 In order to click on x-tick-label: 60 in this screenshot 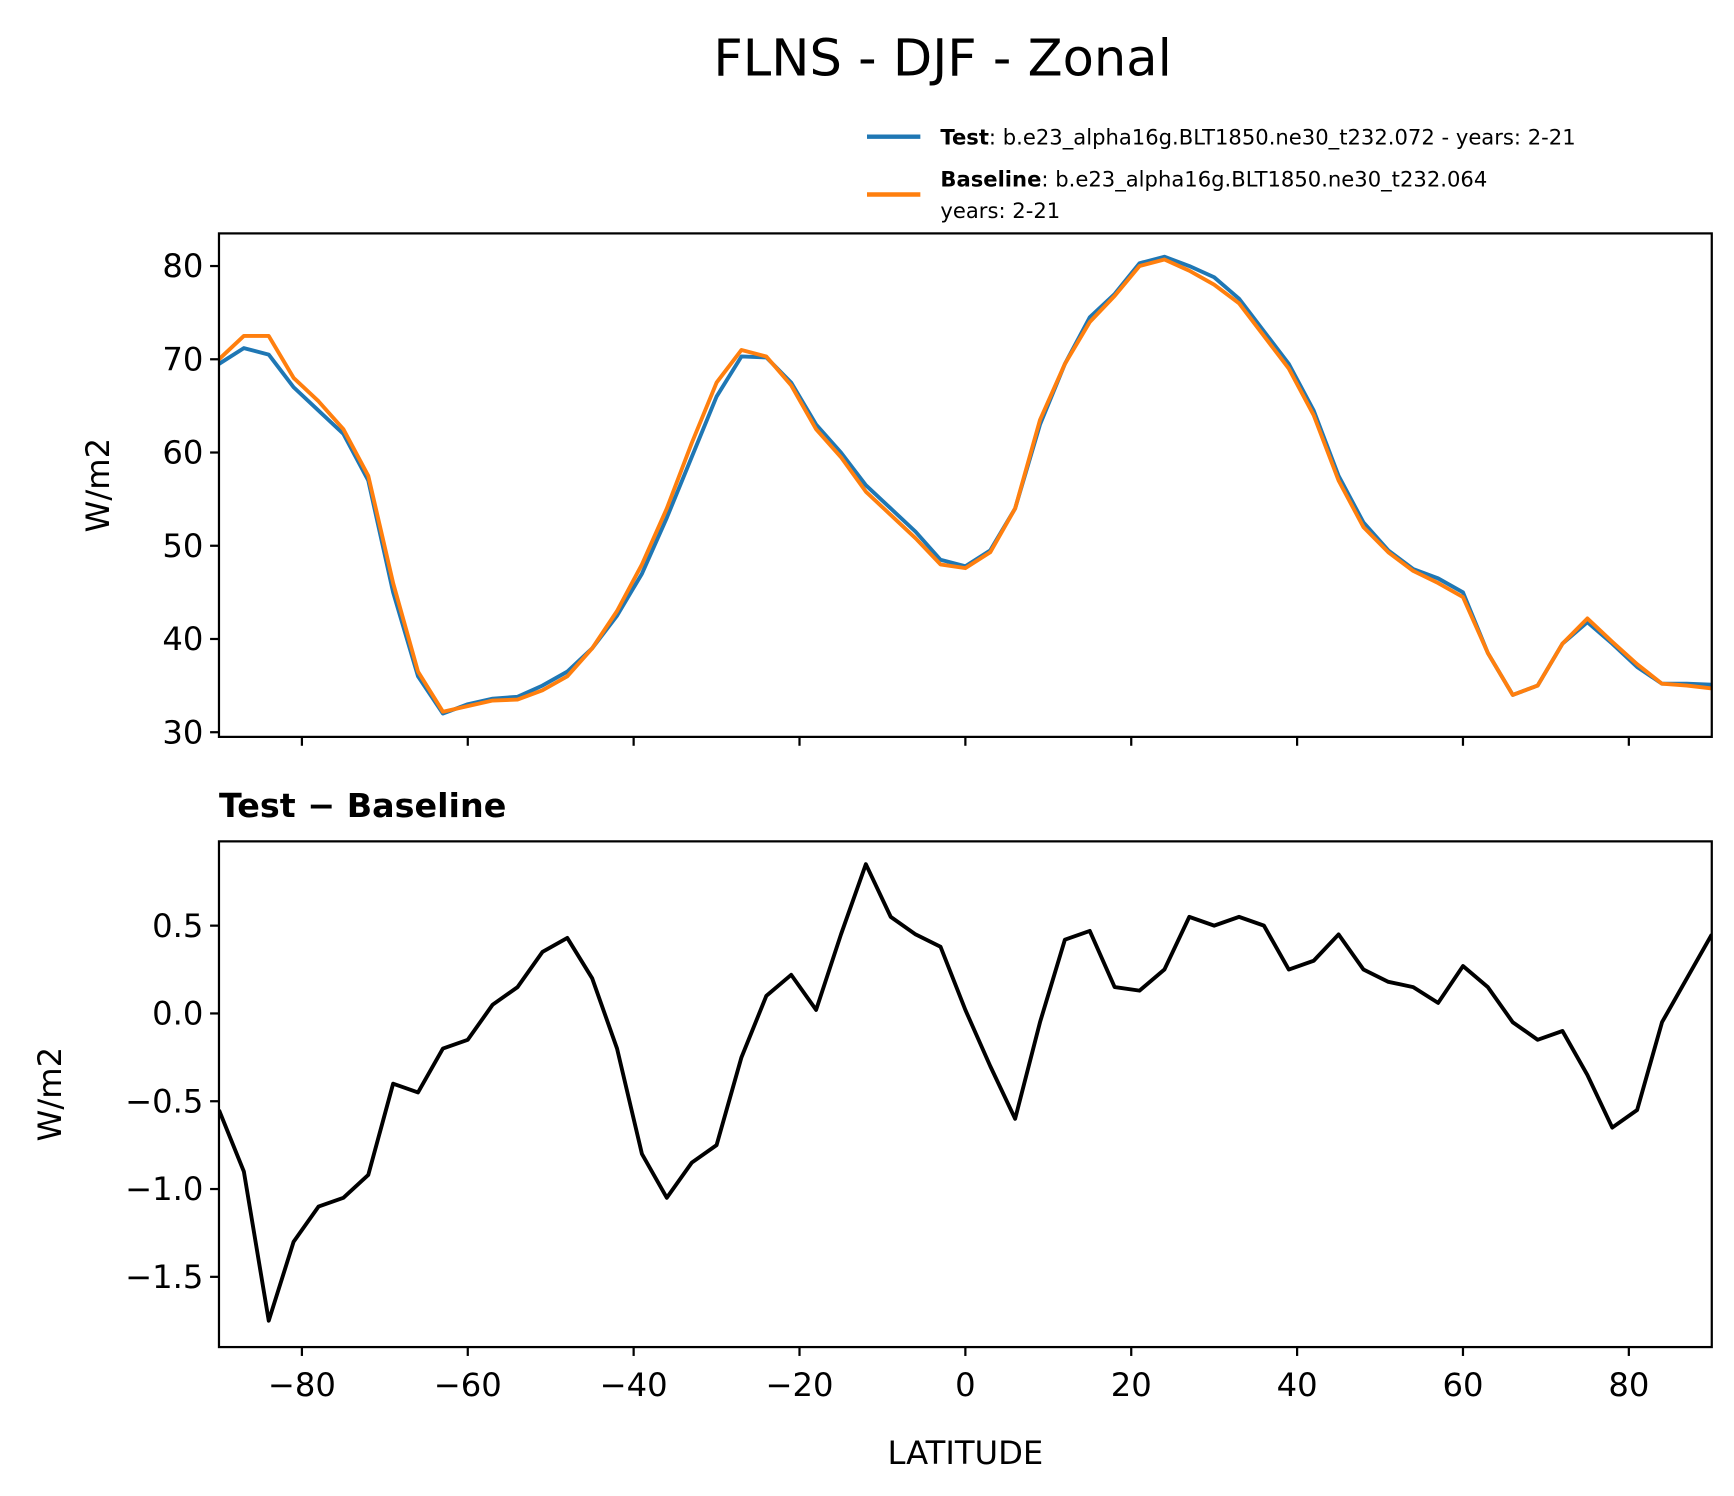, I will do `click(1462, 1385)`.